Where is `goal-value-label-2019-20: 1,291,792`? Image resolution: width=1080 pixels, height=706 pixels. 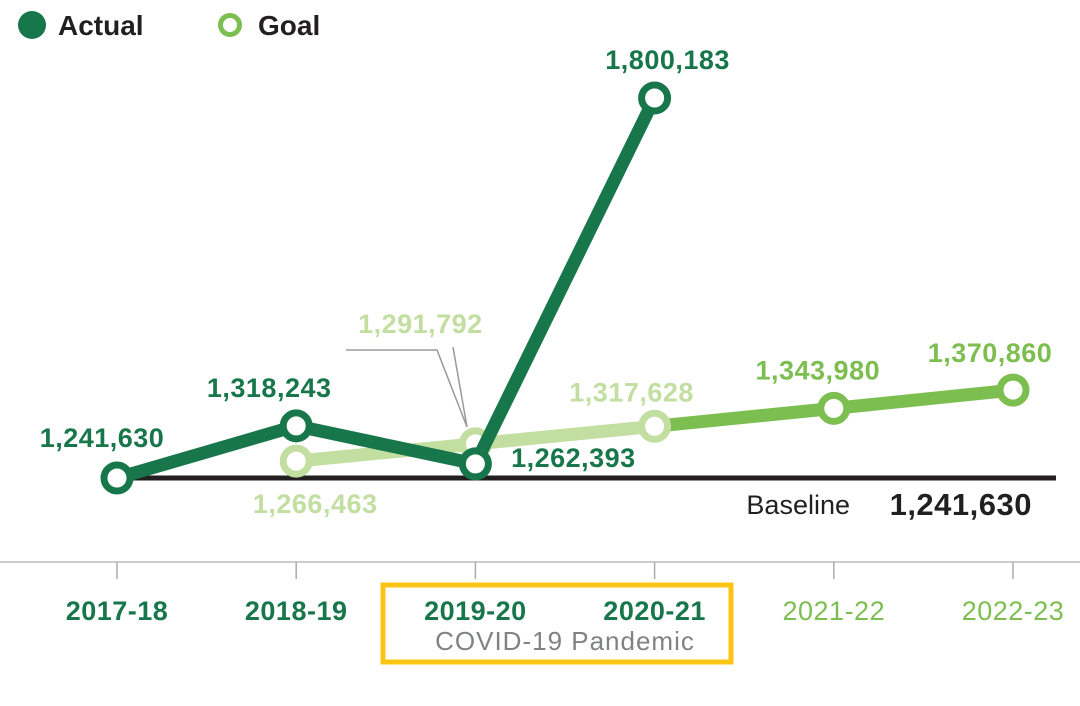 goal-value-label-2019-20: 1,291,792 is located at coordinates (420, 324).